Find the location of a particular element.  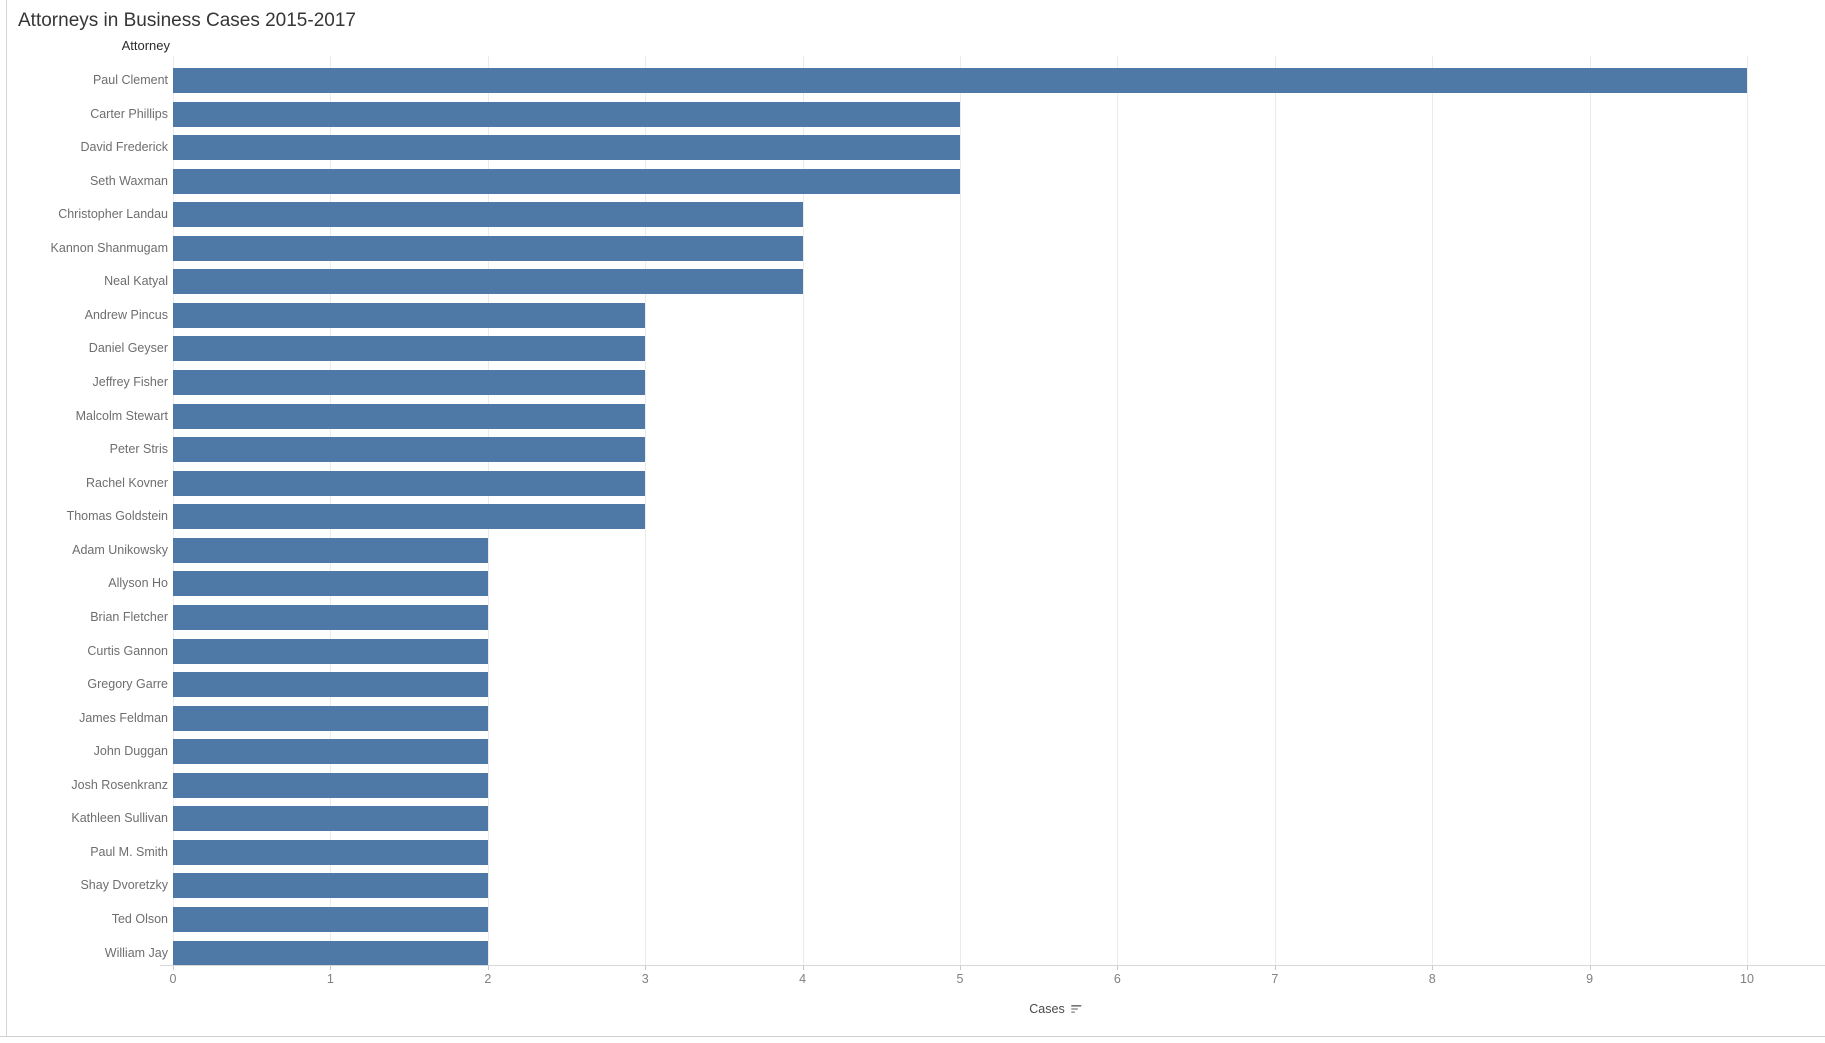

sort-descending-icon is located at coordinates (1077, 1009).